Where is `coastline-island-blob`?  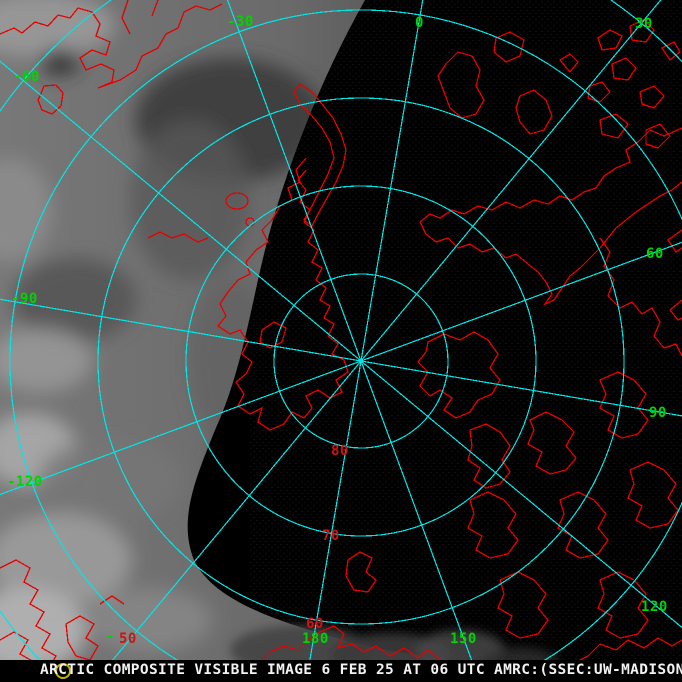 coastline-island-blob is located at coordinates (50, 99).